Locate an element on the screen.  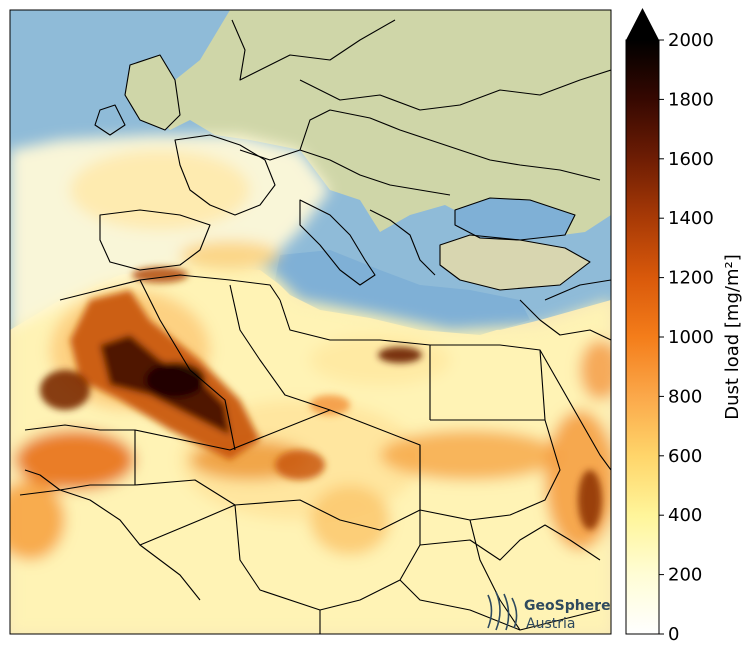
colorbar-gradient is located at coordinates (642, 337).